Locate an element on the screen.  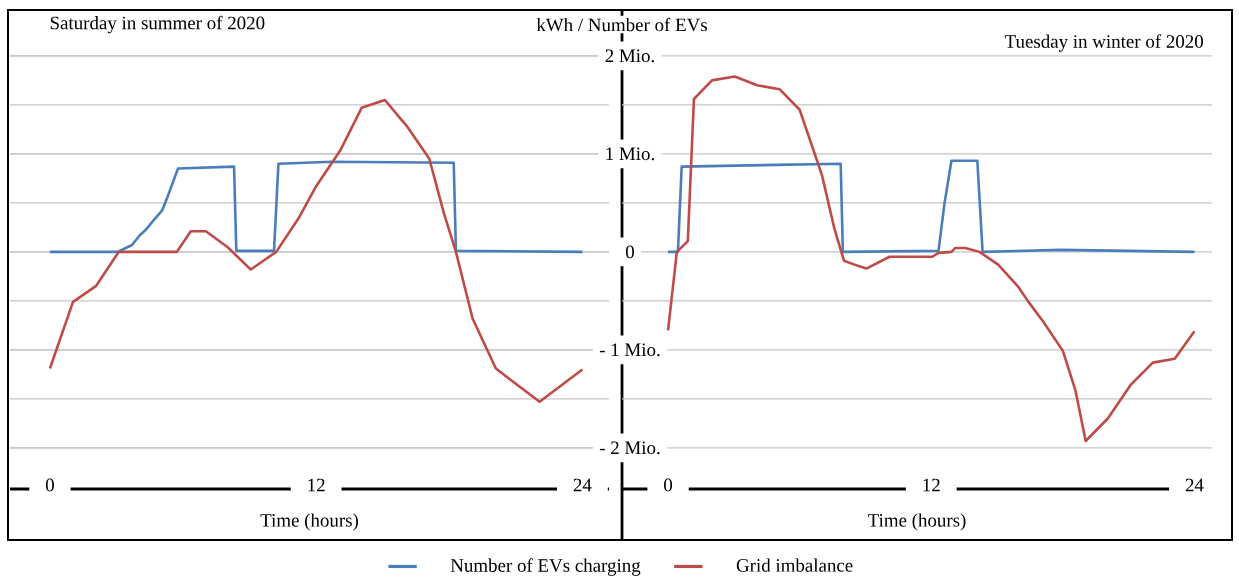
y-tick-label: 2 Mio. is located at coordinates (629, 56).